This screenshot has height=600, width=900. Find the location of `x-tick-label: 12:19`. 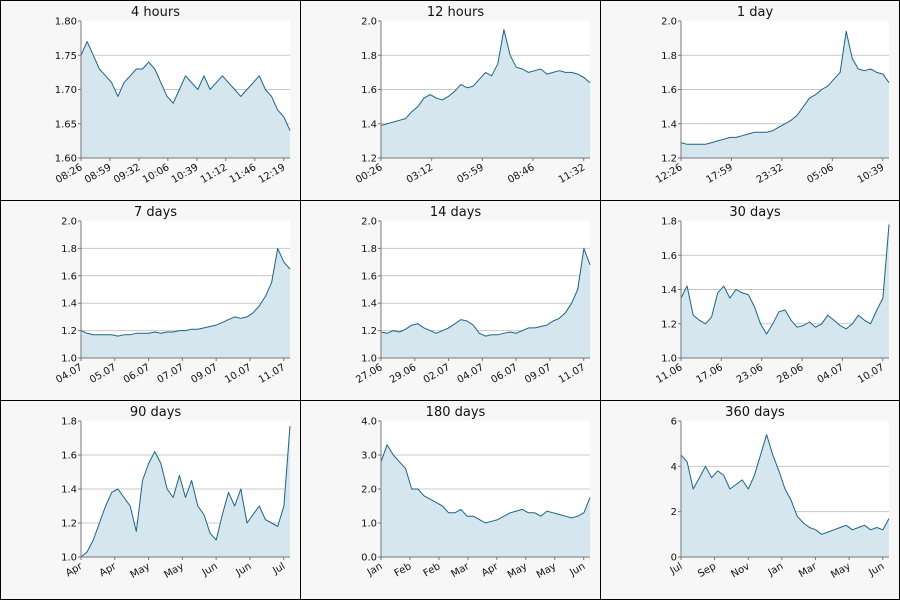

x-tick-label: 12:19 is located at coordinates (272, 174).